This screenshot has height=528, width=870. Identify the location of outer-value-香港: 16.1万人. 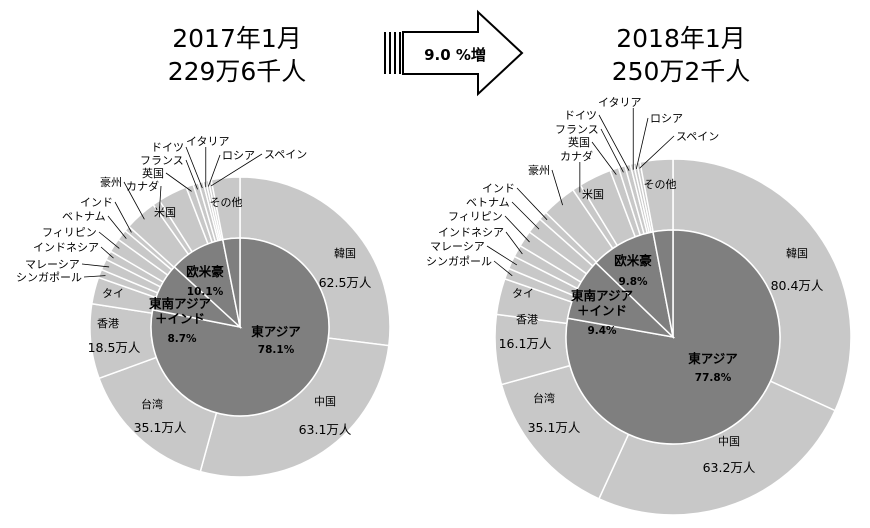
(525, 343).